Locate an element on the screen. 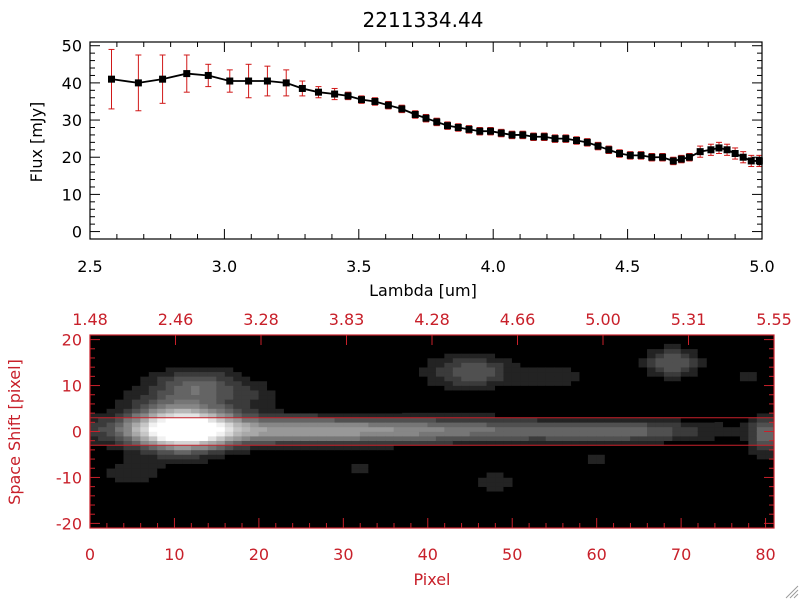 This screenshot has height=600, width=800. x-tick-label: 5.0 is located at coordinates (761, 266).